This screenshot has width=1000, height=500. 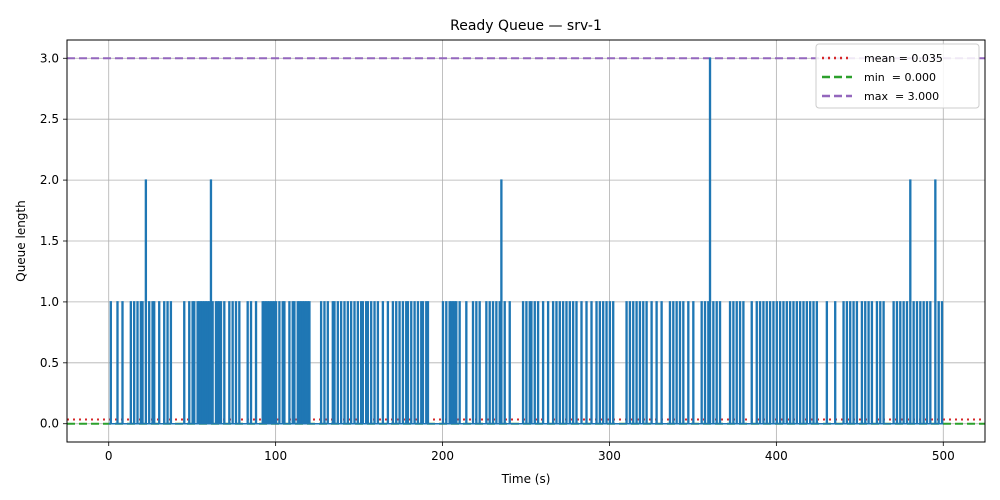 I want to click on legend: mean = 0.035 min = 0.000 max = 3.000, so click(x=897, y=76).